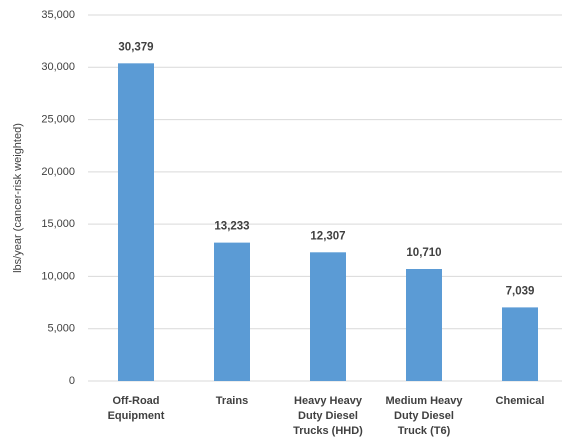 The image size is (565, 445). I want to click on y-tick-label: 25,000, so click(58, 119).